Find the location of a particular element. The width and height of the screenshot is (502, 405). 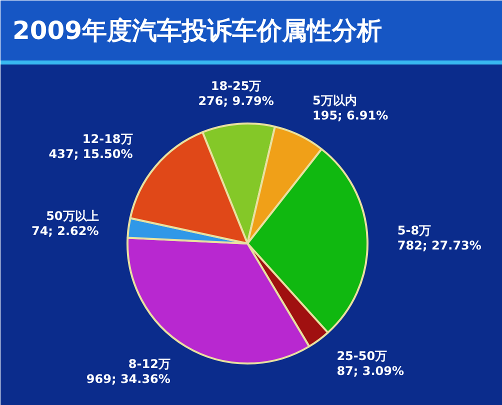

slice-label: 25-50万 is located at coordinates (362, 356).